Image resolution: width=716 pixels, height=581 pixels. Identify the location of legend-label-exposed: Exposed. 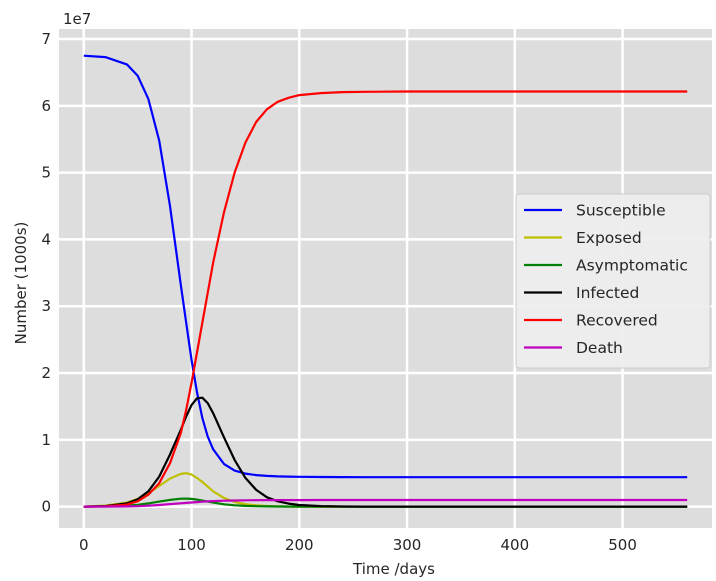
(609, 238).